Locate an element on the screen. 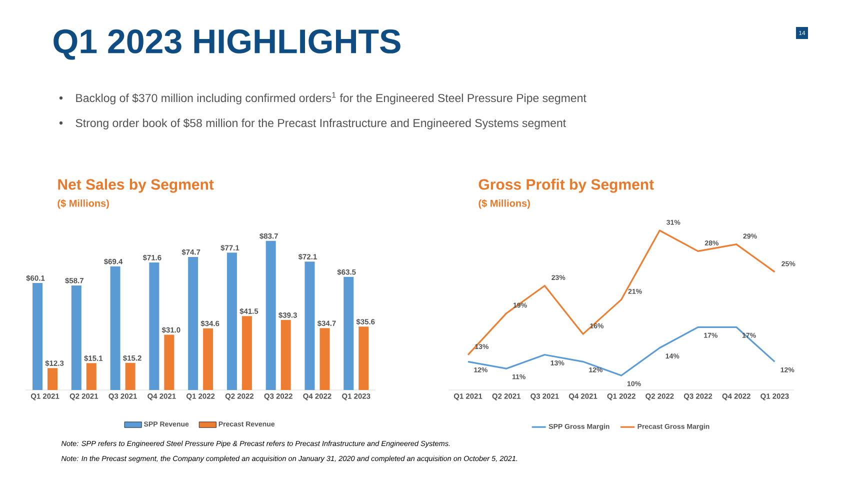 The width and height of the screenshot is (850, 478). text: Strong order book of $58 million for the Precast Infrastructure and Engineered Systems segment is located at coordinates (321, 124).